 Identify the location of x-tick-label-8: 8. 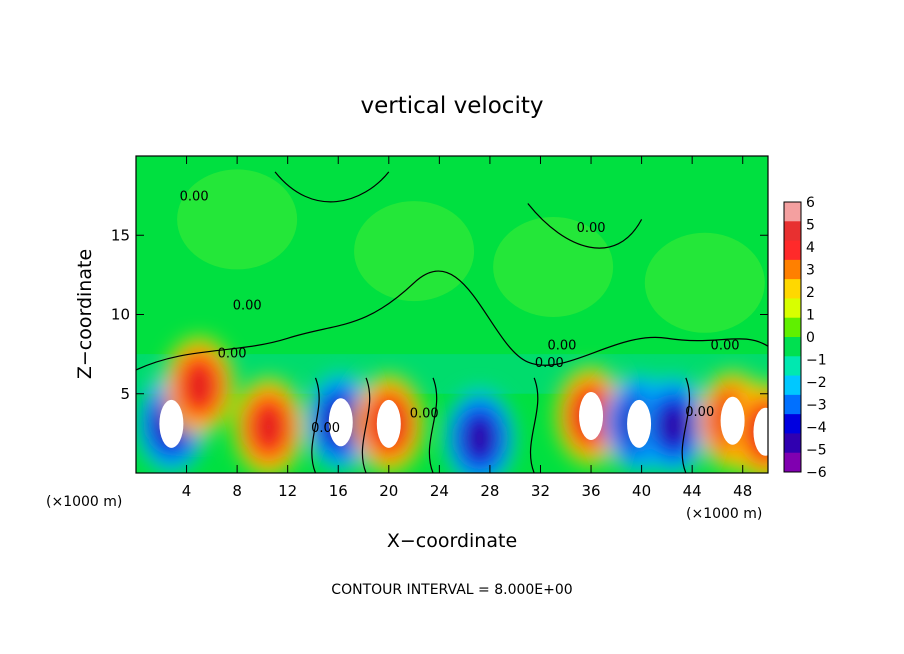
(237, 491).